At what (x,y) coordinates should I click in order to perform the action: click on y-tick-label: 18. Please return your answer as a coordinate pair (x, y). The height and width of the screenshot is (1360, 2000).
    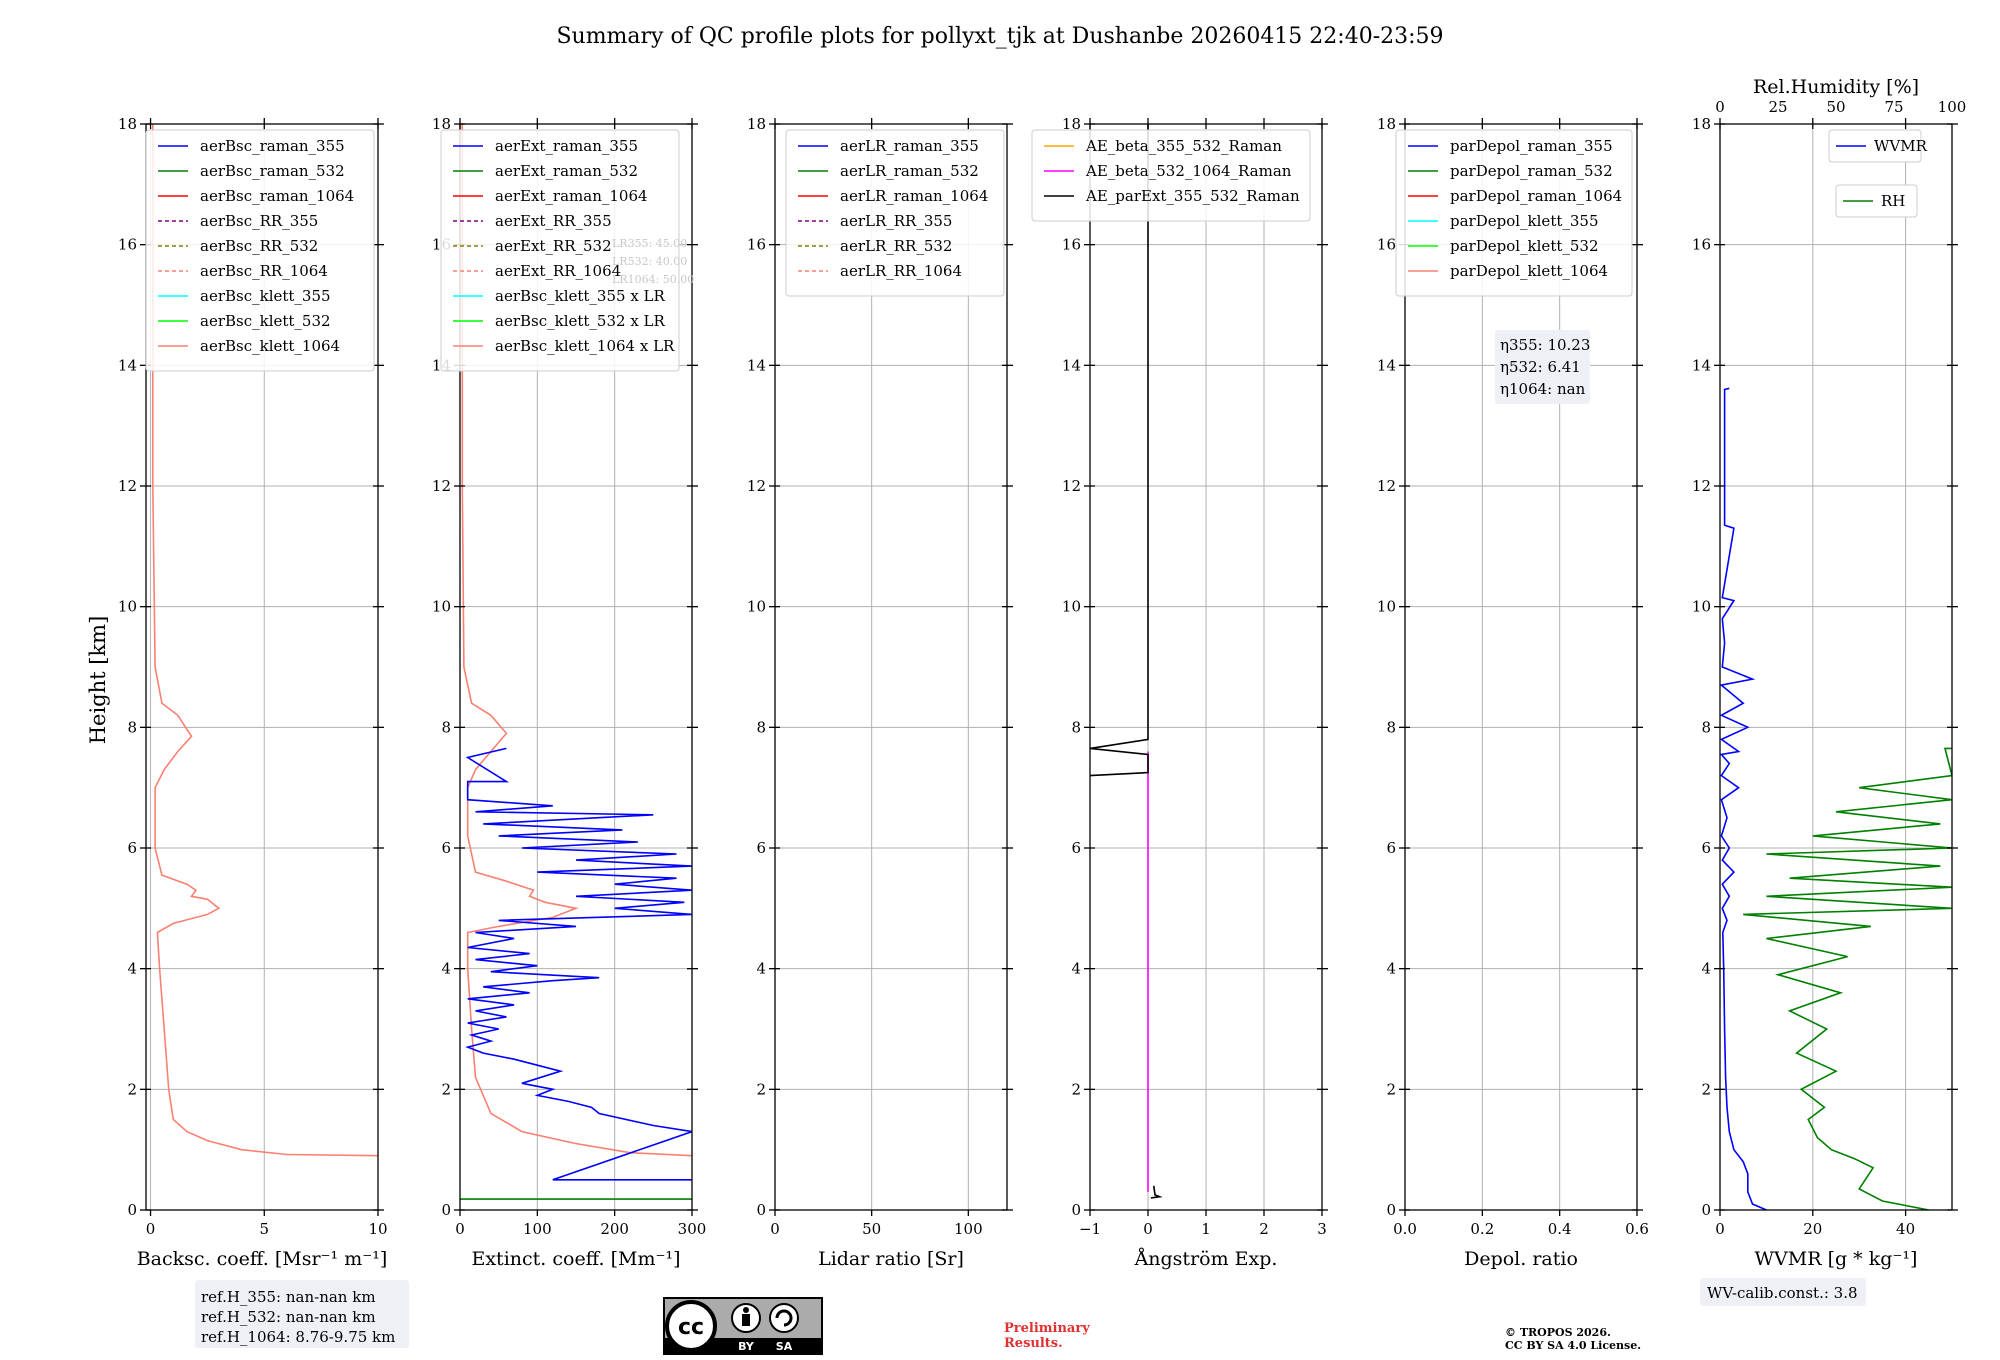
    Looking at the image, I should click on (756, 124).